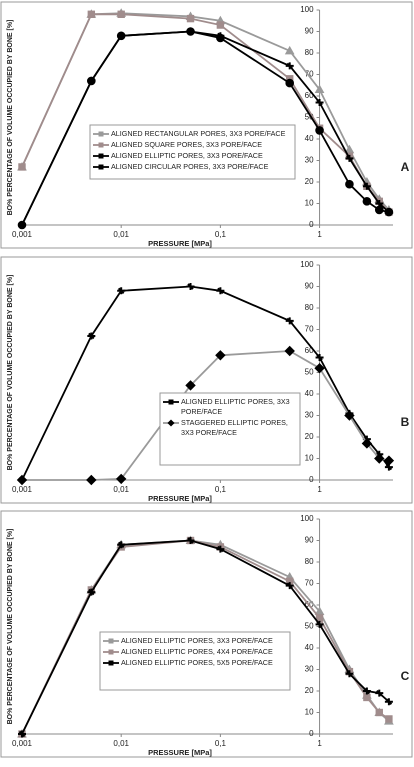 The image size is (414, 767). I want to click on legend-entry: ALIGNED ELLIPTIC PORES, 4X4 PORE/FACE, so click(195, 652).